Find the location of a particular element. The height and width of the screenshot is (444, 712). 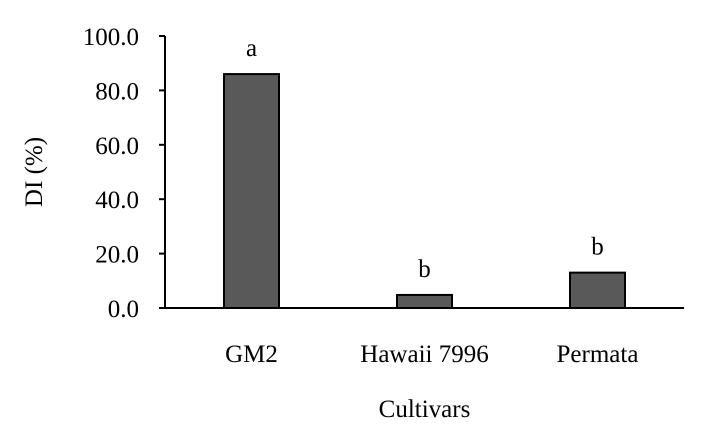

x-axis-category-labels: GM2 Hawaii 7996 Permata is located at coordinates (431, 354).